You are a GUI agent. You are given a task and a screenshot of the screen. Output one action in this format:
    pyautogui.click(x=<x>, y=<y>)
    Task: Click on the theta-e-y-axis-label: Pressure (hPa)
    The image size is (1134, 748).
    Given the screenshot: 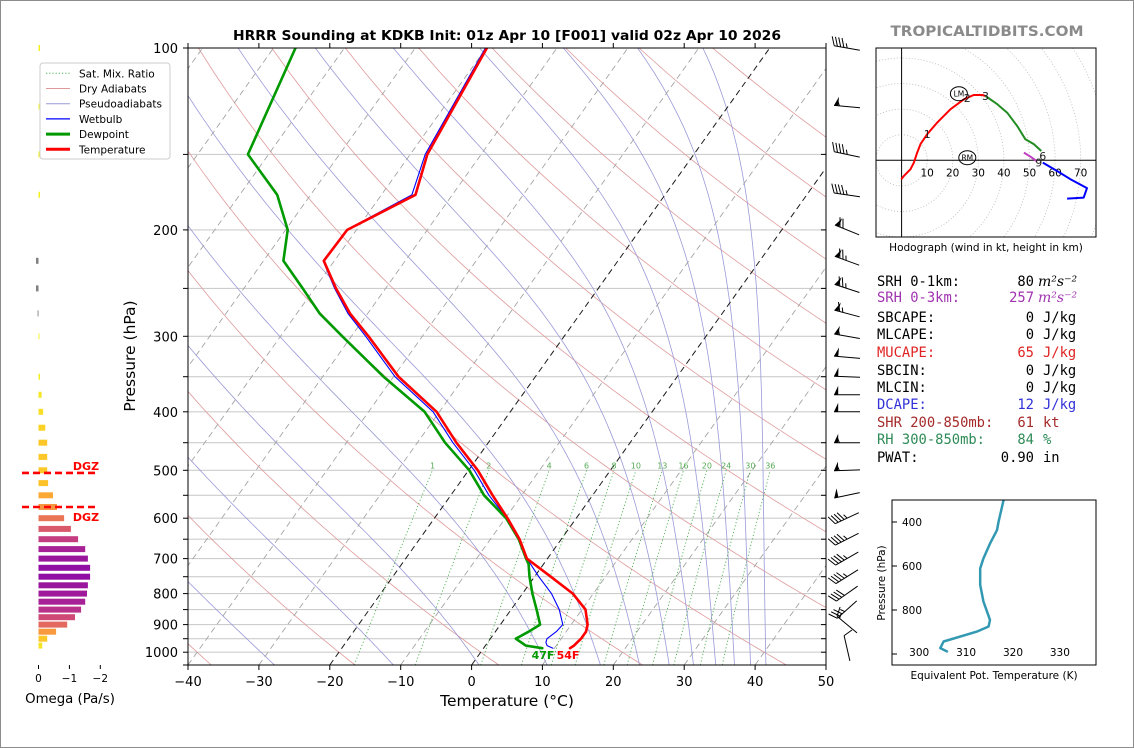 What is the action you would take?
    pyautogui.click(x=882, y=582)
    